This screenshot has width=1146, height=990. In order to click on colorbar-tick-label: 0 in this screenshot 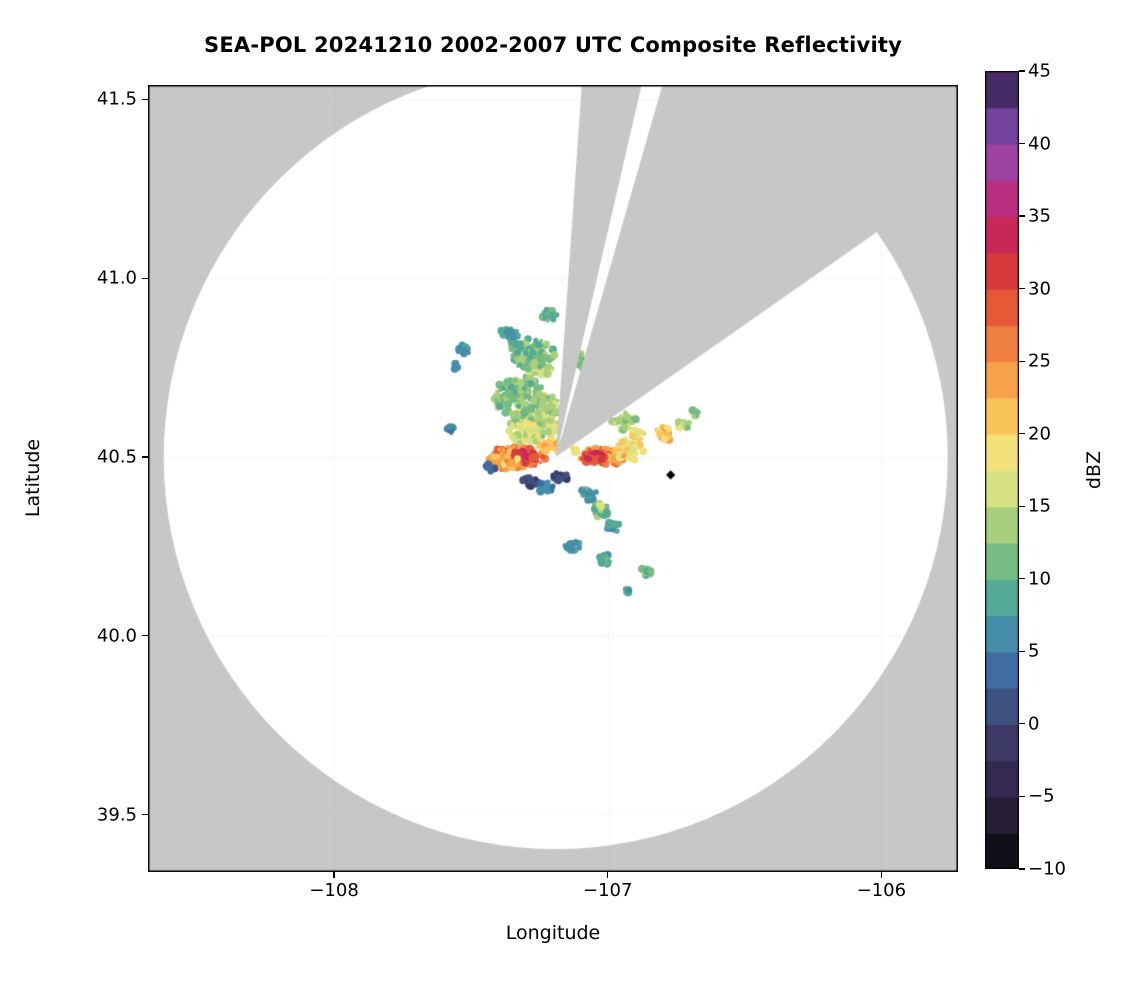, I will do `click(1034, 724)`.